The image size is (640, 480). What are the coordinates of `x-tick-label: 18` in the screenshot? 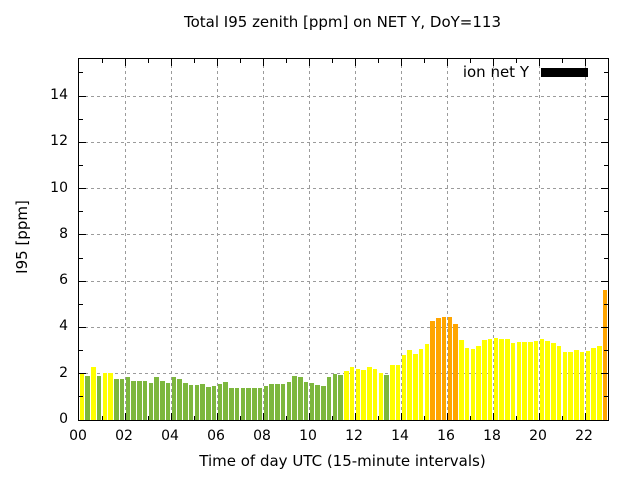 It's located at (492, 436).